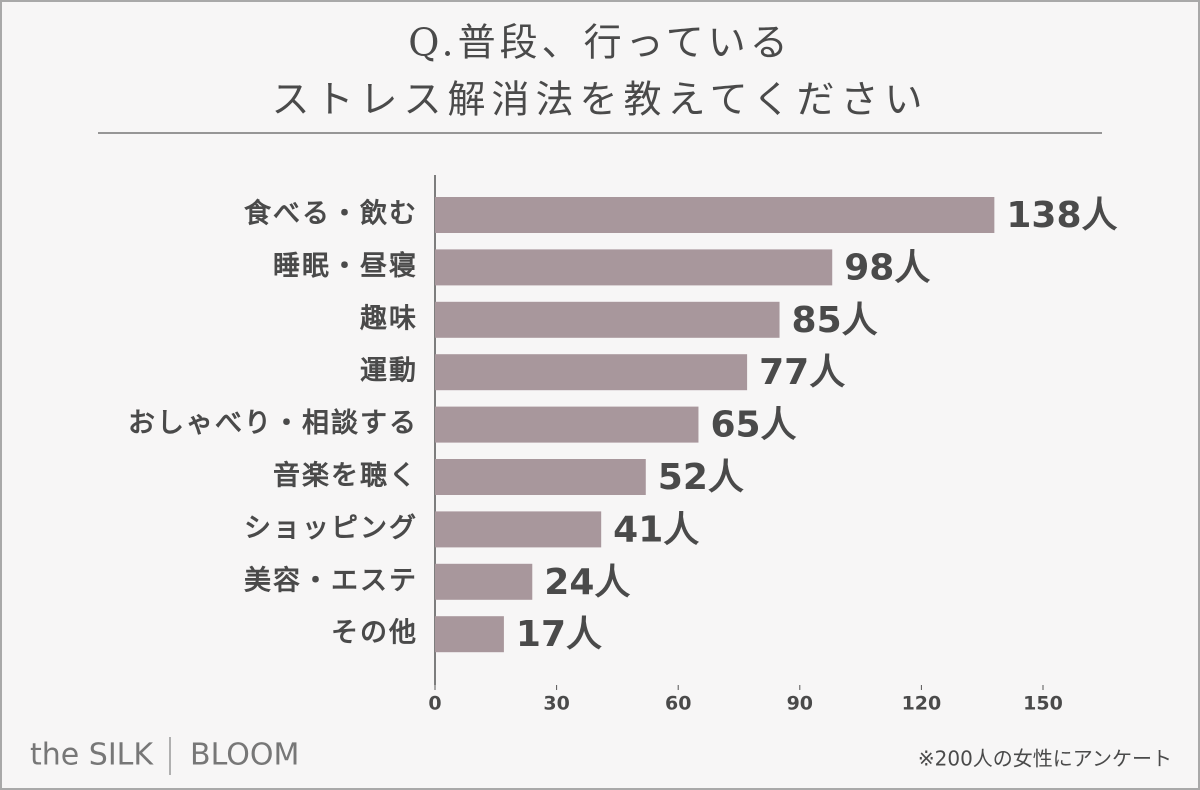 Image resolution: width=1200 pixels, height=790 pixels. Describe the element at coordinates (835, 320) in the screenshot. I see `value-label: 85人` at that location.